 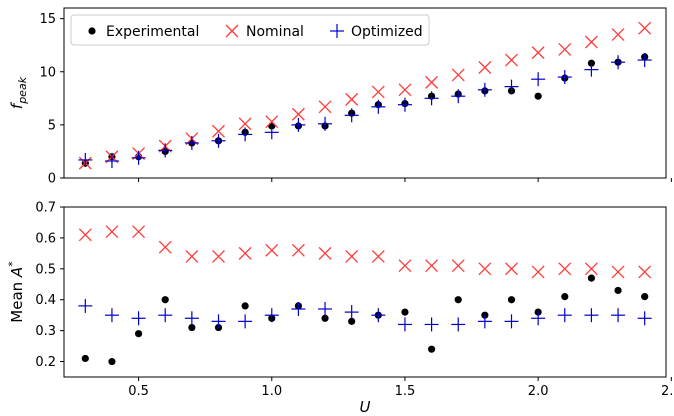 What do you see at coordinates (45, 300) in the screenshot?
I see `y-tick-label: 0.4` at bounding box center [45, 300].